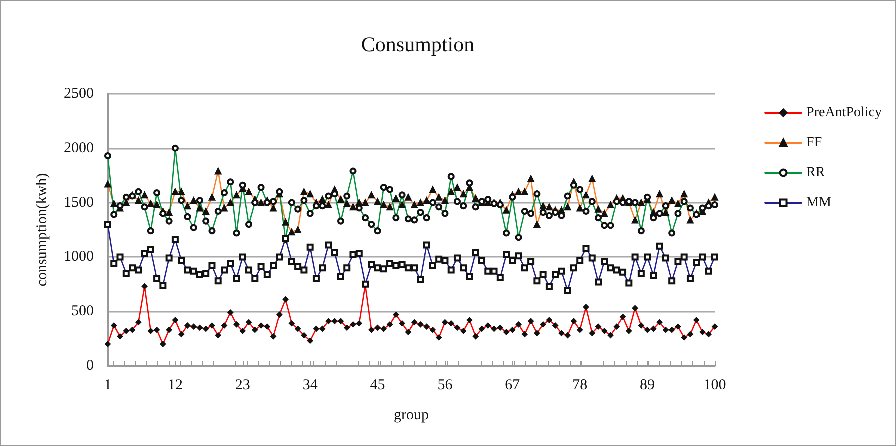 This screenshot has width=896, height=446. Describe the element at coordinates (411, 416) in the screenshot. I see `x-axis-title: group` at that location.